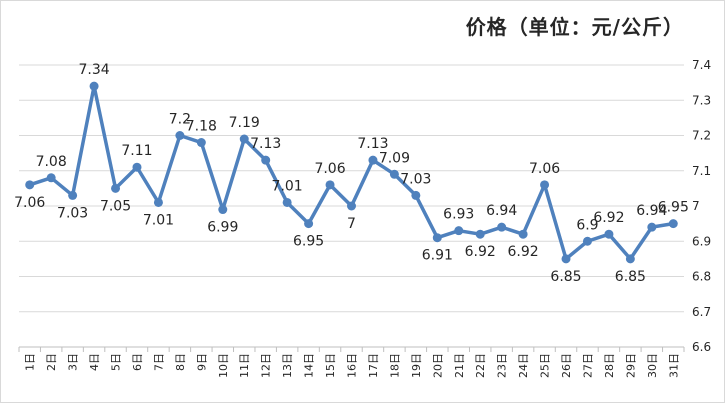 This screenshot has height=403, width=725. What do you see at coordinates (73, 362) in the screenshot?
I see `x-tick-label: 3日` at bounding box center [73, 362].